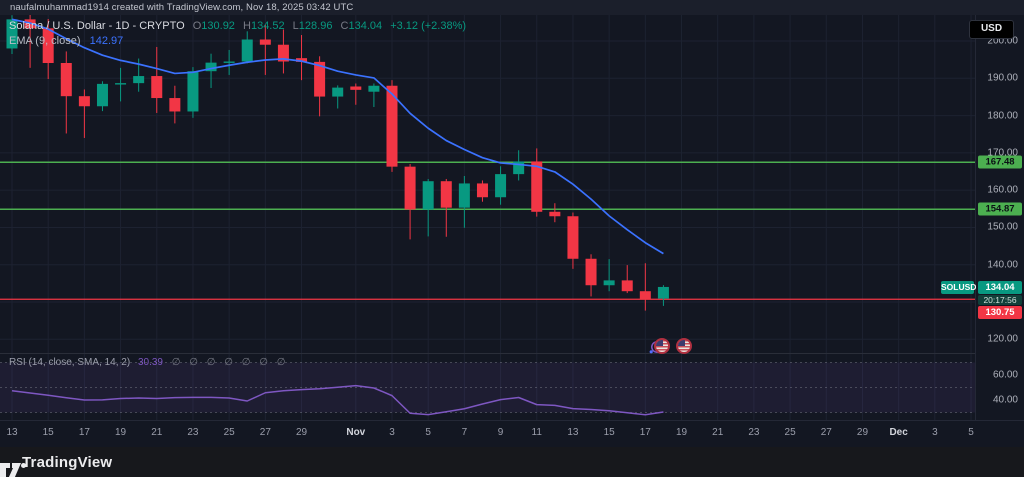 Image resolution: width=1024 pixels, height=477 pixels. I want to click on time-tick: Nov, so click(356, 432).